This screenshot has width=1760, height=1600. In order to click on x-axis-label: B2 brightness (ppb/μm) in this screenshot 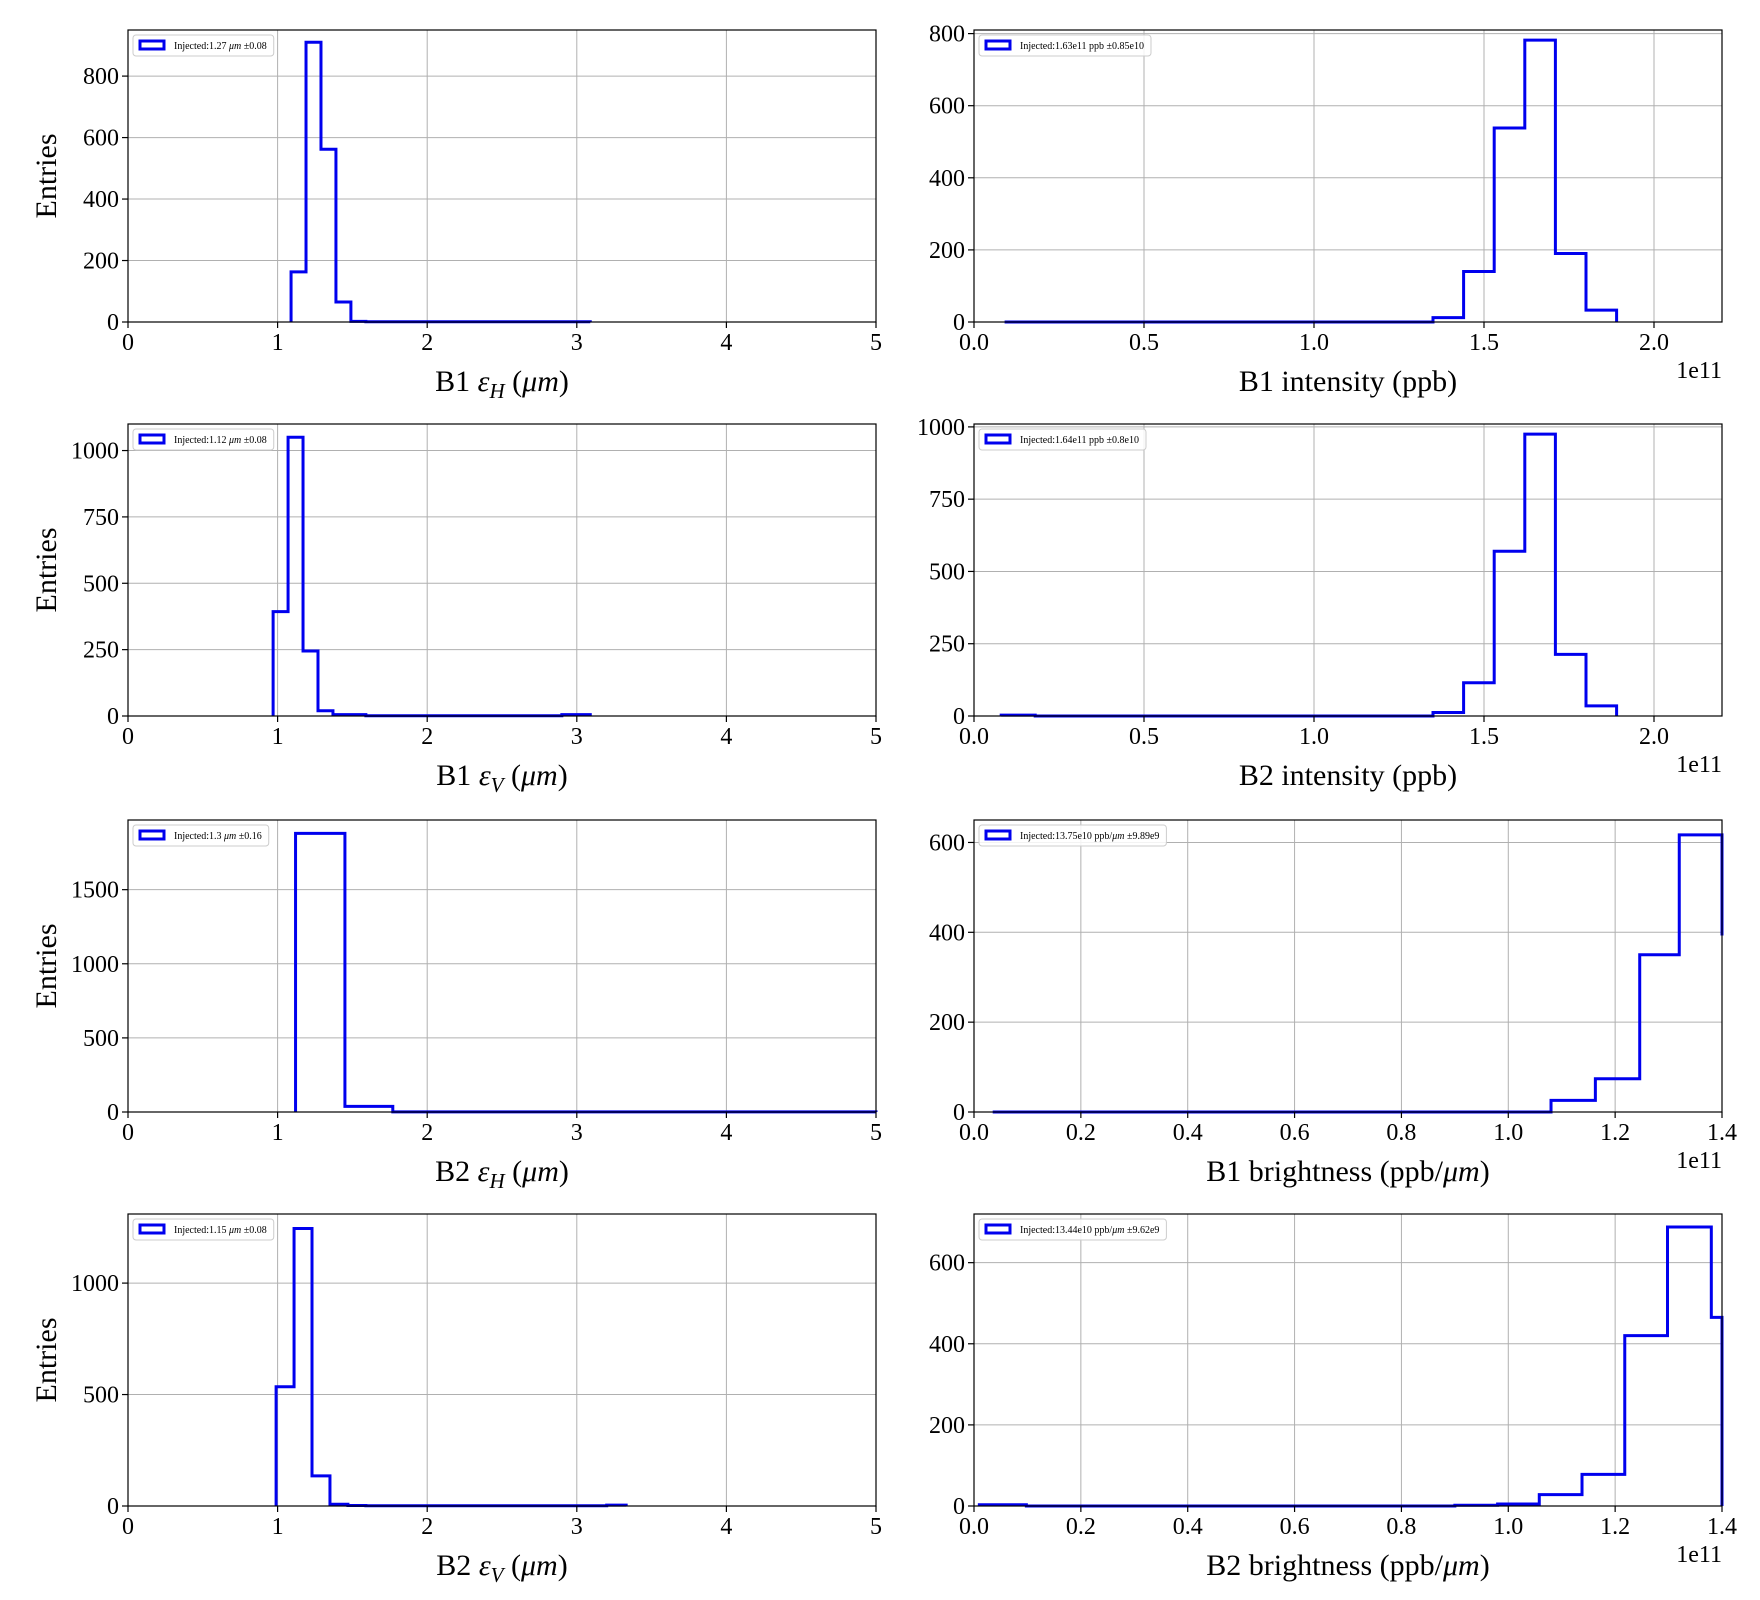, I will do `click(1347, 1565)`.